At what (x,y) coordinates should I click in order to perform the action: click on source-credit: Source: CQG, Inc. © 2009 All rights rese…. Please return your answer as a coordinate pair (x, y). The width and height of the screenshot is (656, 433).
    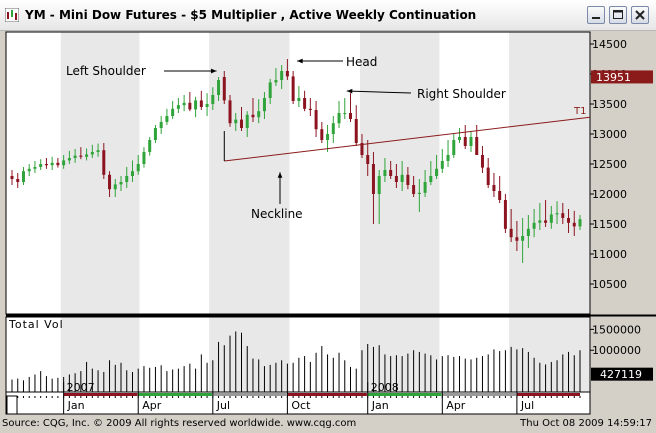
    Looking at the image, I should click on (179, 423).